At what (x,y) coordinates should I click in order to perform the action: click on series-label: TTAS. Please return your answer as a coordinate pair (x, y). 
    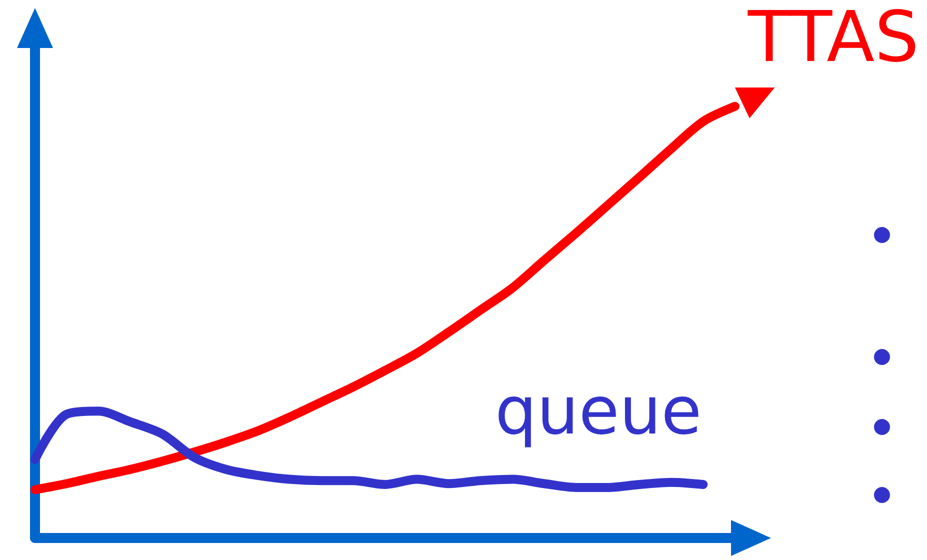
    Looking at the image, I should click on (832, 39).